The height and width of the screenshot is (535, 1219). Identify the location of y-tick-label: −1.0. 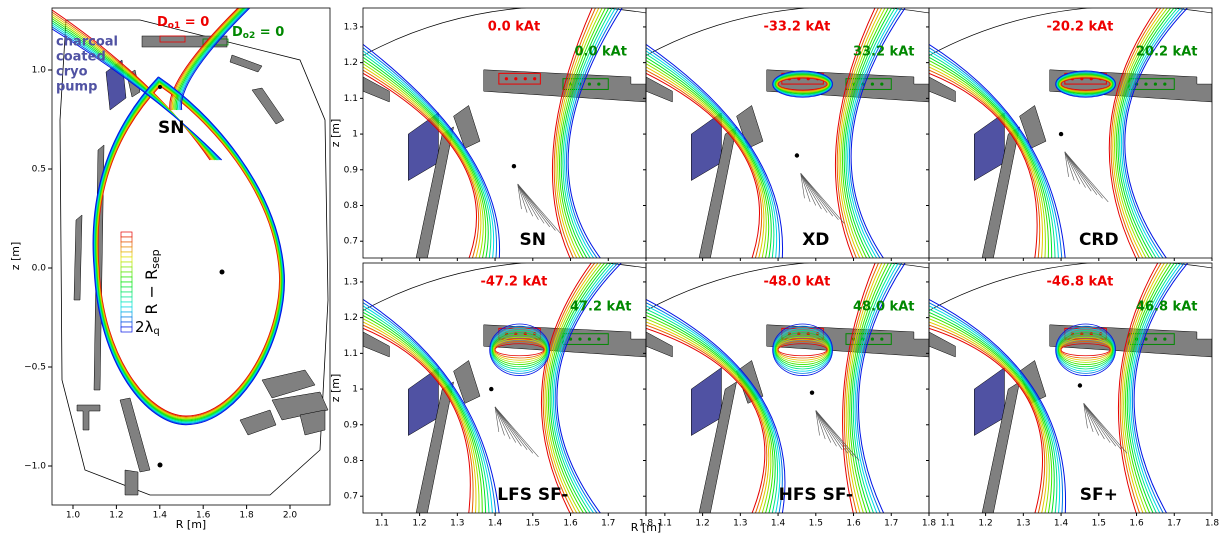
(35, 467).